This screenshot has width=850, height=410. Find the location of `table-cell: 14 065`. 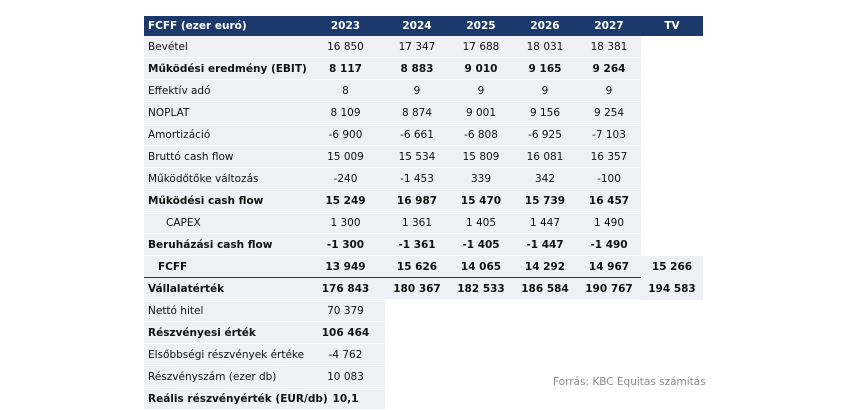

table-cell: 14 065 is located at coordinates (481, 266).